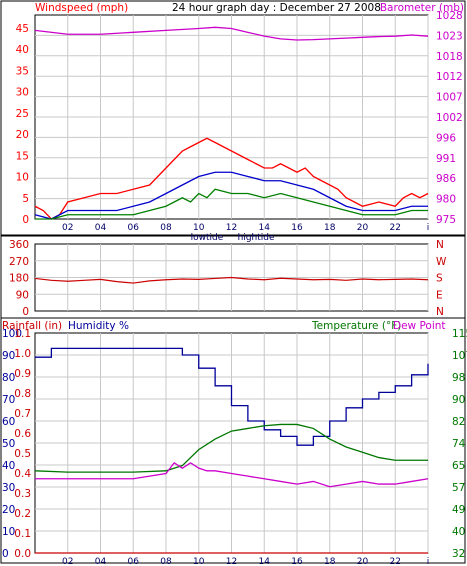  I want to click on dewpoint-axis-label: Dew Point, so click(419, 326).